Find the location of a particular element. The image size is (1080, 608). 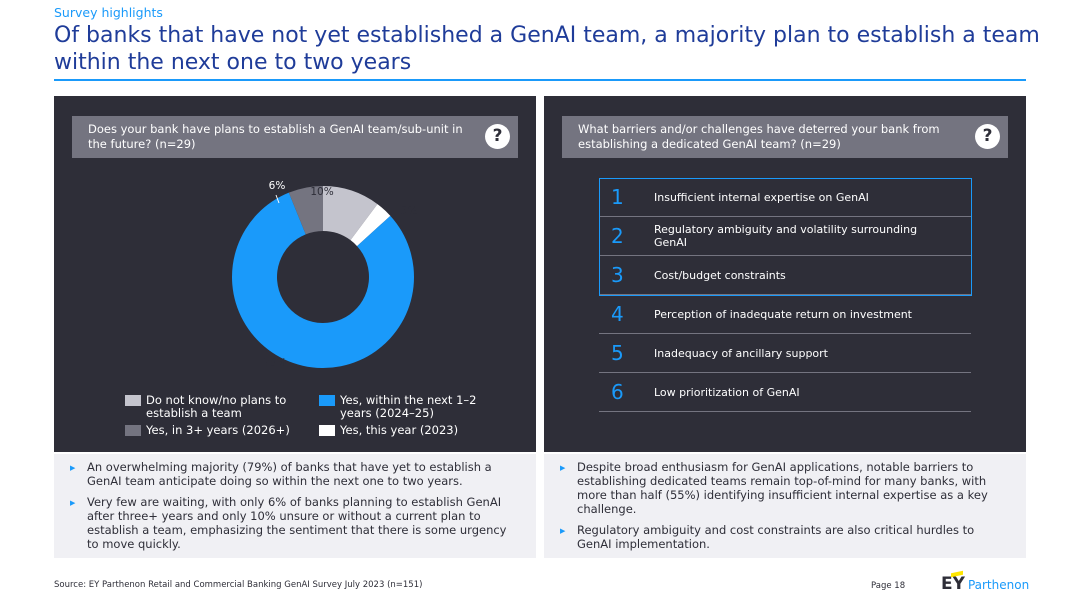

ranking-row: 3 Cost/budget constraints is located at coordinates (785, 275).